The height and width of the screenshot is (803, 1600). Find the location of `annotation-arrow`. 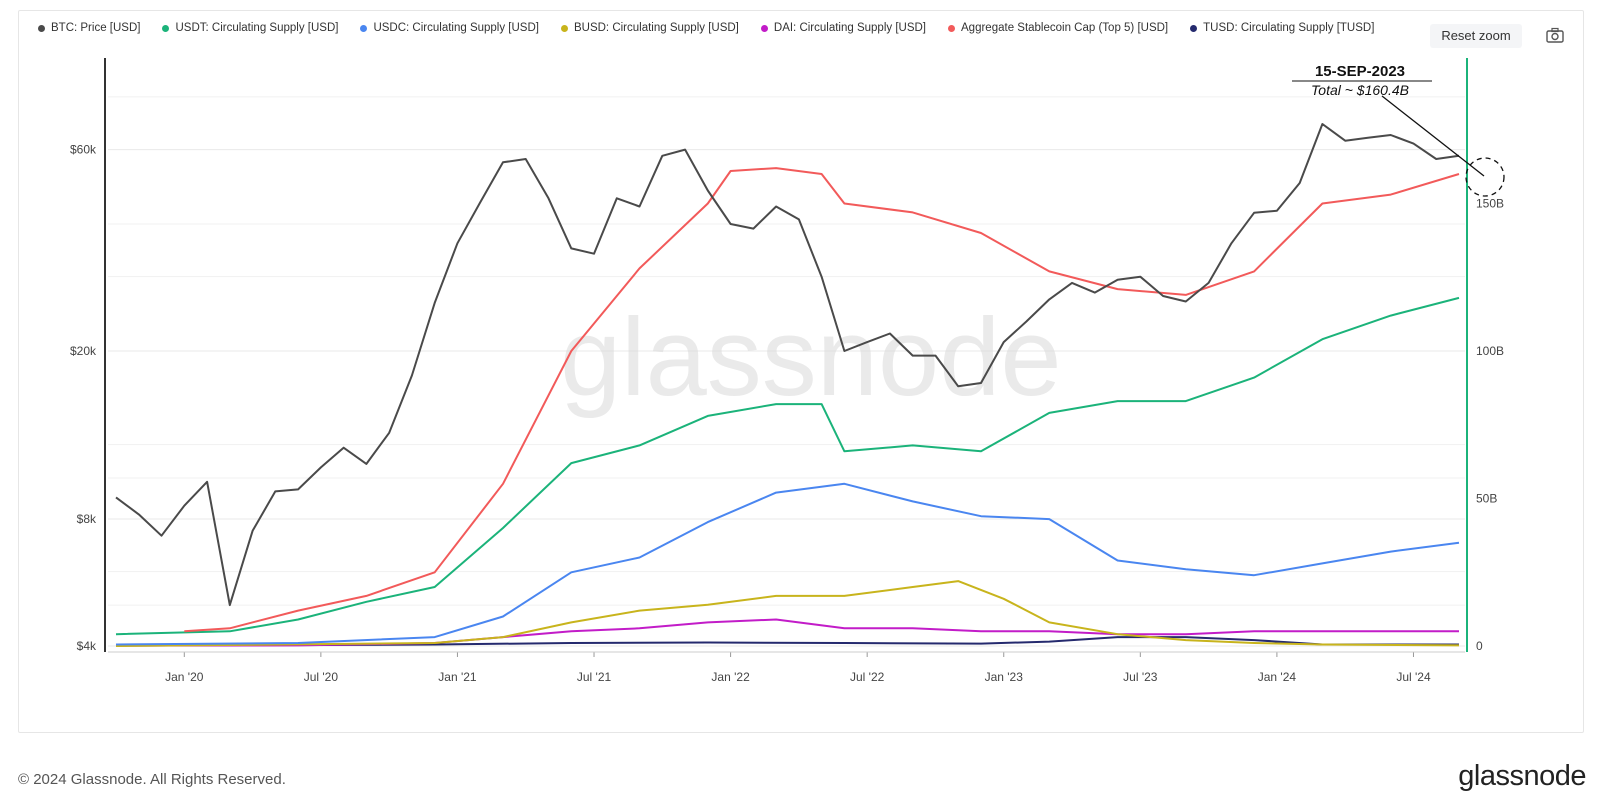

annotation-arrow is located at coordinates (1433, 136).